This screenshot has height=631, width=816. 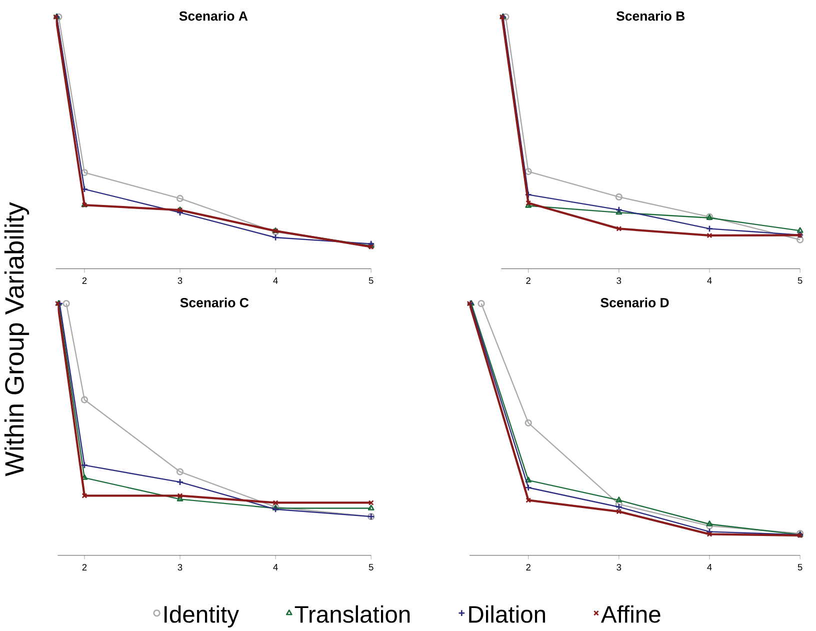 What do you see at coordinates (202, 616) in the screenshot?
I see `legend-label: Identity` at bounding box center [202, 616].